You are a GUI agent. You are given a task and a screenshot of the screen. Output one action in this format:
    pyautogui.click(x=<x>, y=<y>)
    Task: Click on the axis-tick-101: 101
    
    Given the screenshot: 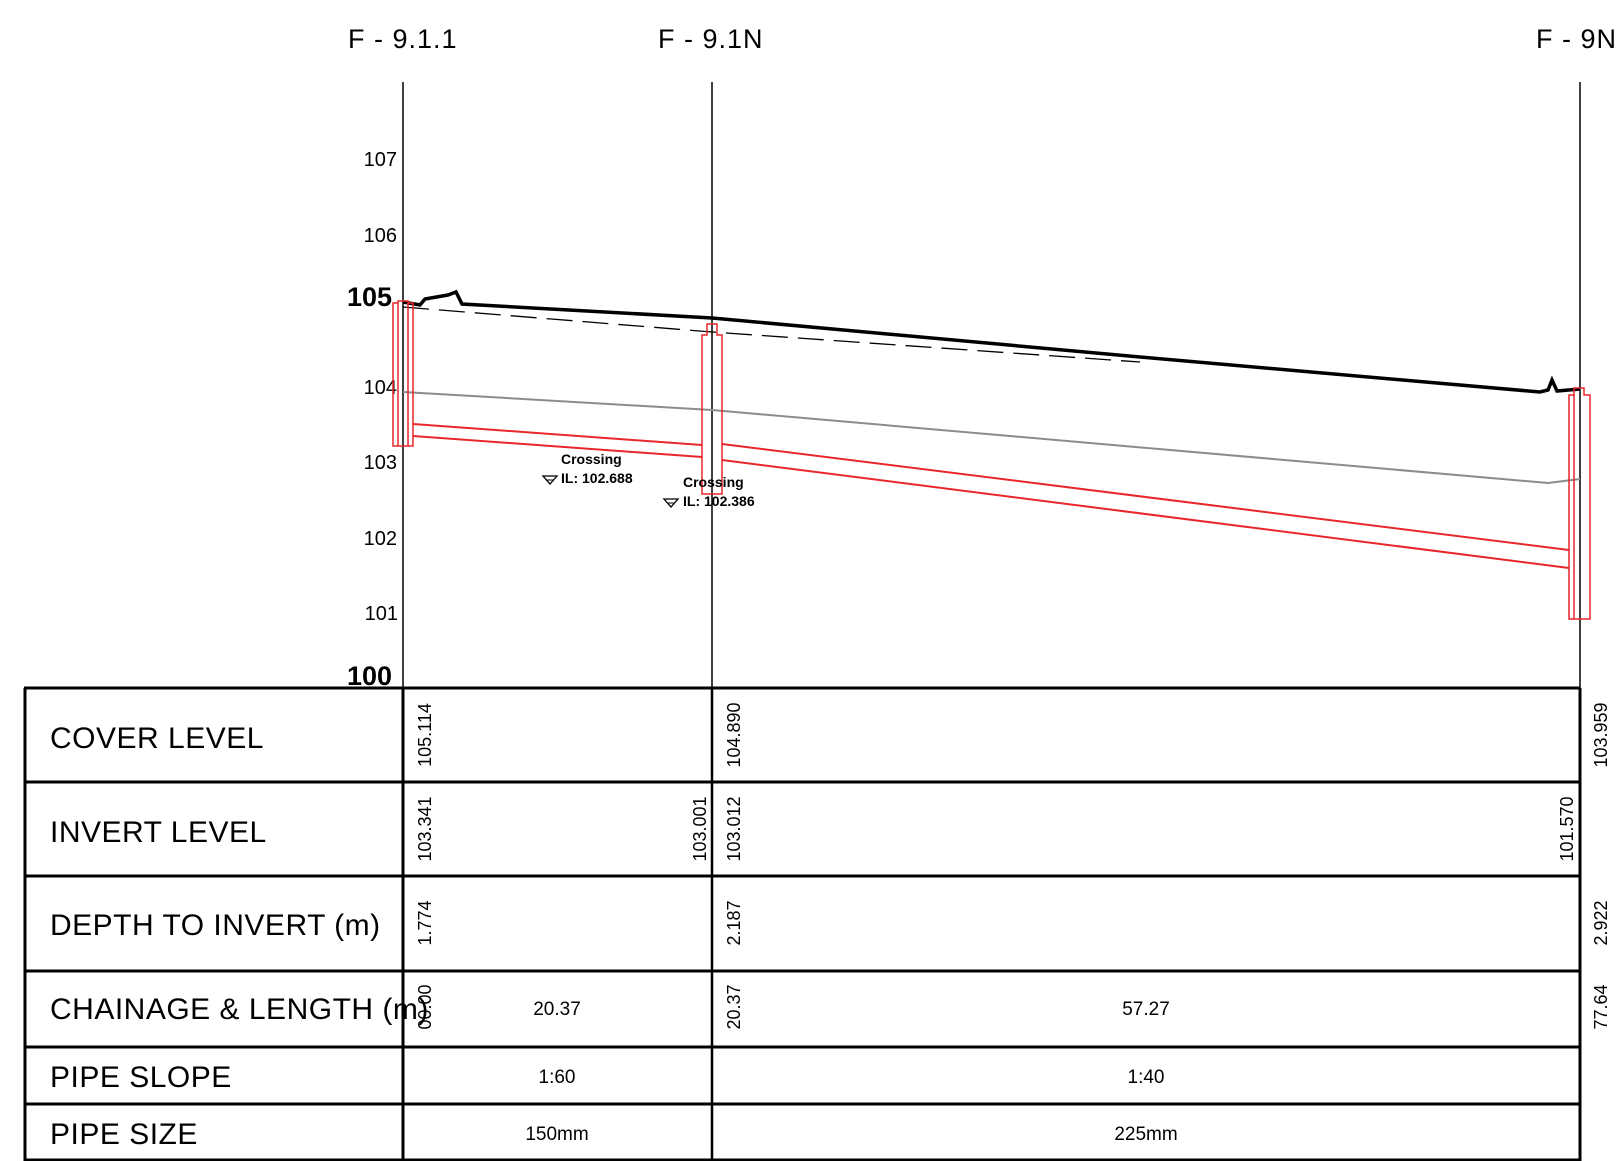 What is the action you would take?
    pyautogui.click(x=381, y=614)
    